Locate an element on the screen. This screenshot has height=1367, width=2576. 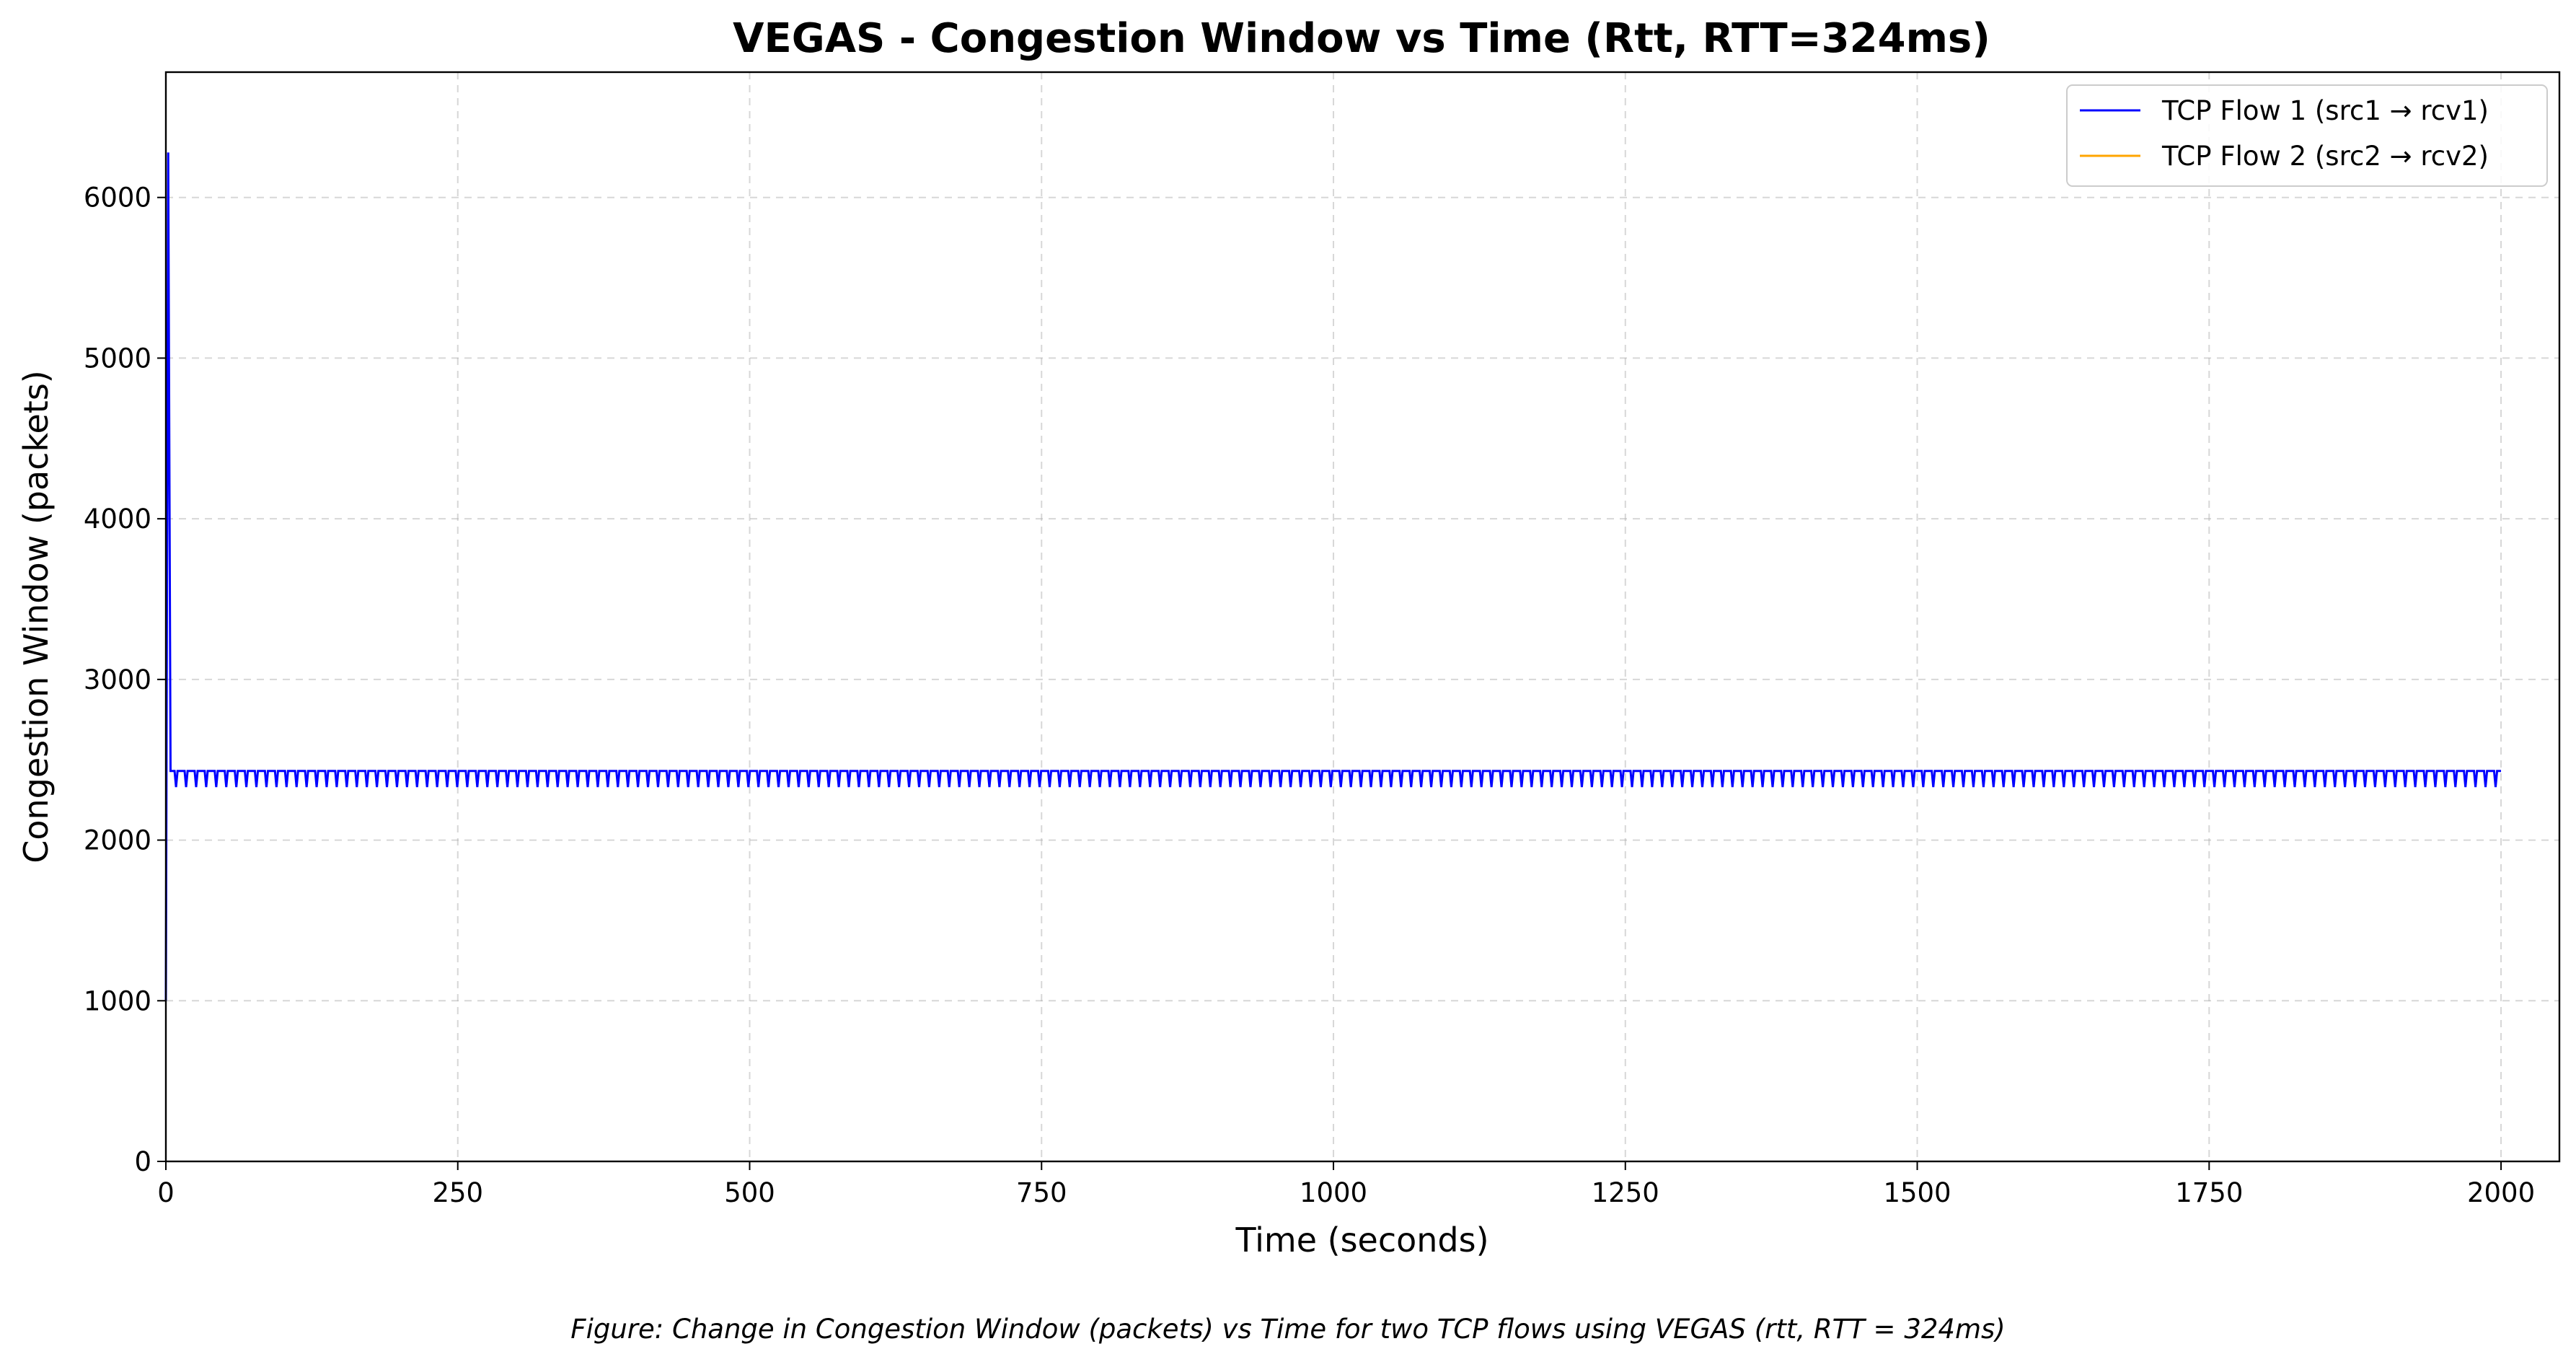
y-tick-label: 4000 is located at coordinates (117, 519).